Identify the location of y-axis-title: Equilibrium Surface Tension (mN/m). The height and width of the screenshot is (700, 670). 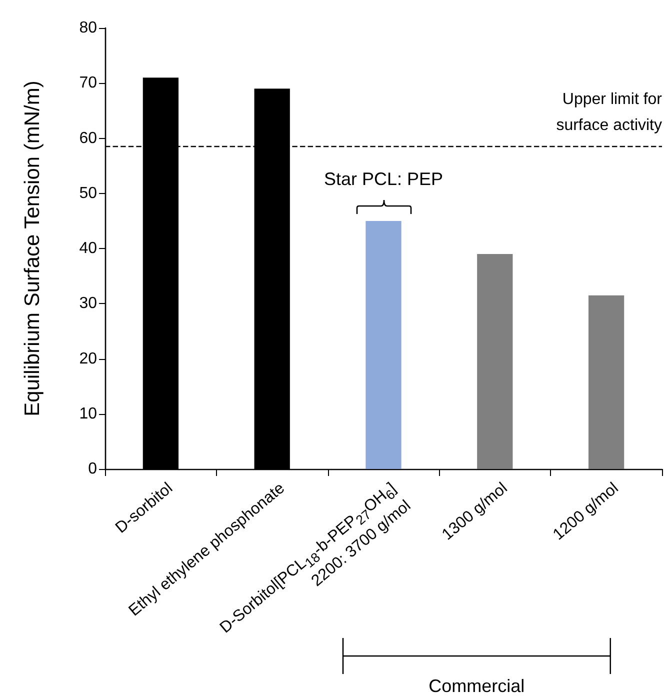
(32, 248).